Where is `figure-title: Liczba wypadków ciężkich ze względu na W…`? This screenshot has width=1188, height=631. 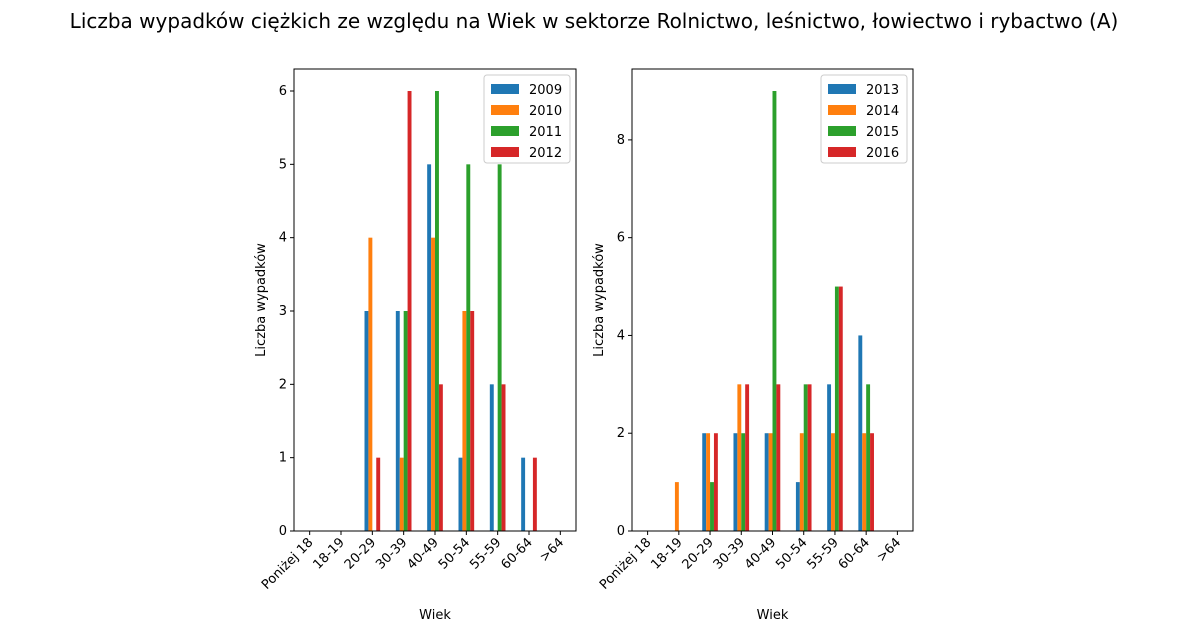 figure-title: Liczba wypadków ciężkich ze względu na W… is located at coordinates (594, 21).